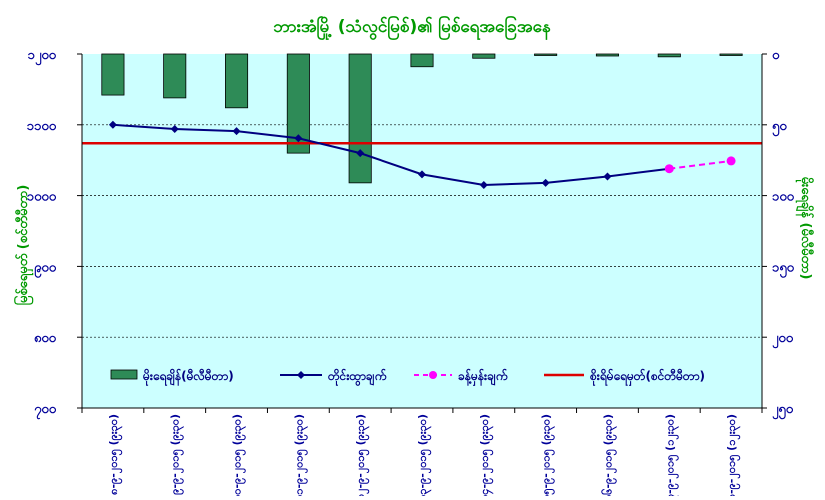 This screenshot has height=500, width=825. Describe the element at coordinates (805, 228) in the screenshot. I see `right-axis-label: မိုးရေချိန် (မီလီမီတာ)` at that location.